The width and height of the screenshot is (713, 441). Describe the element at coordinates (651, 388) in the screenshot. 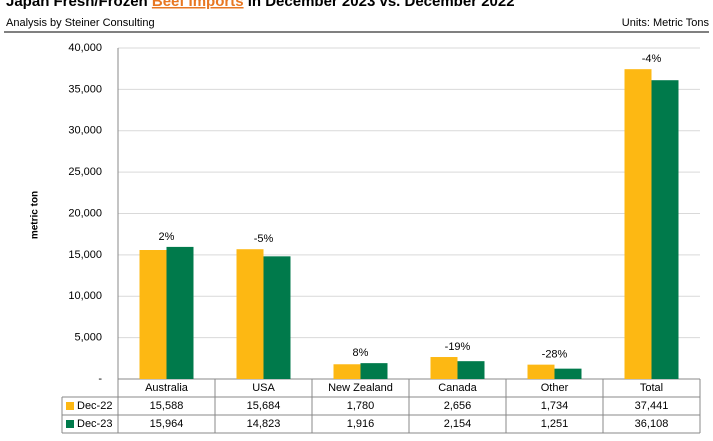

I see `x-tick-label: Total` at that location.